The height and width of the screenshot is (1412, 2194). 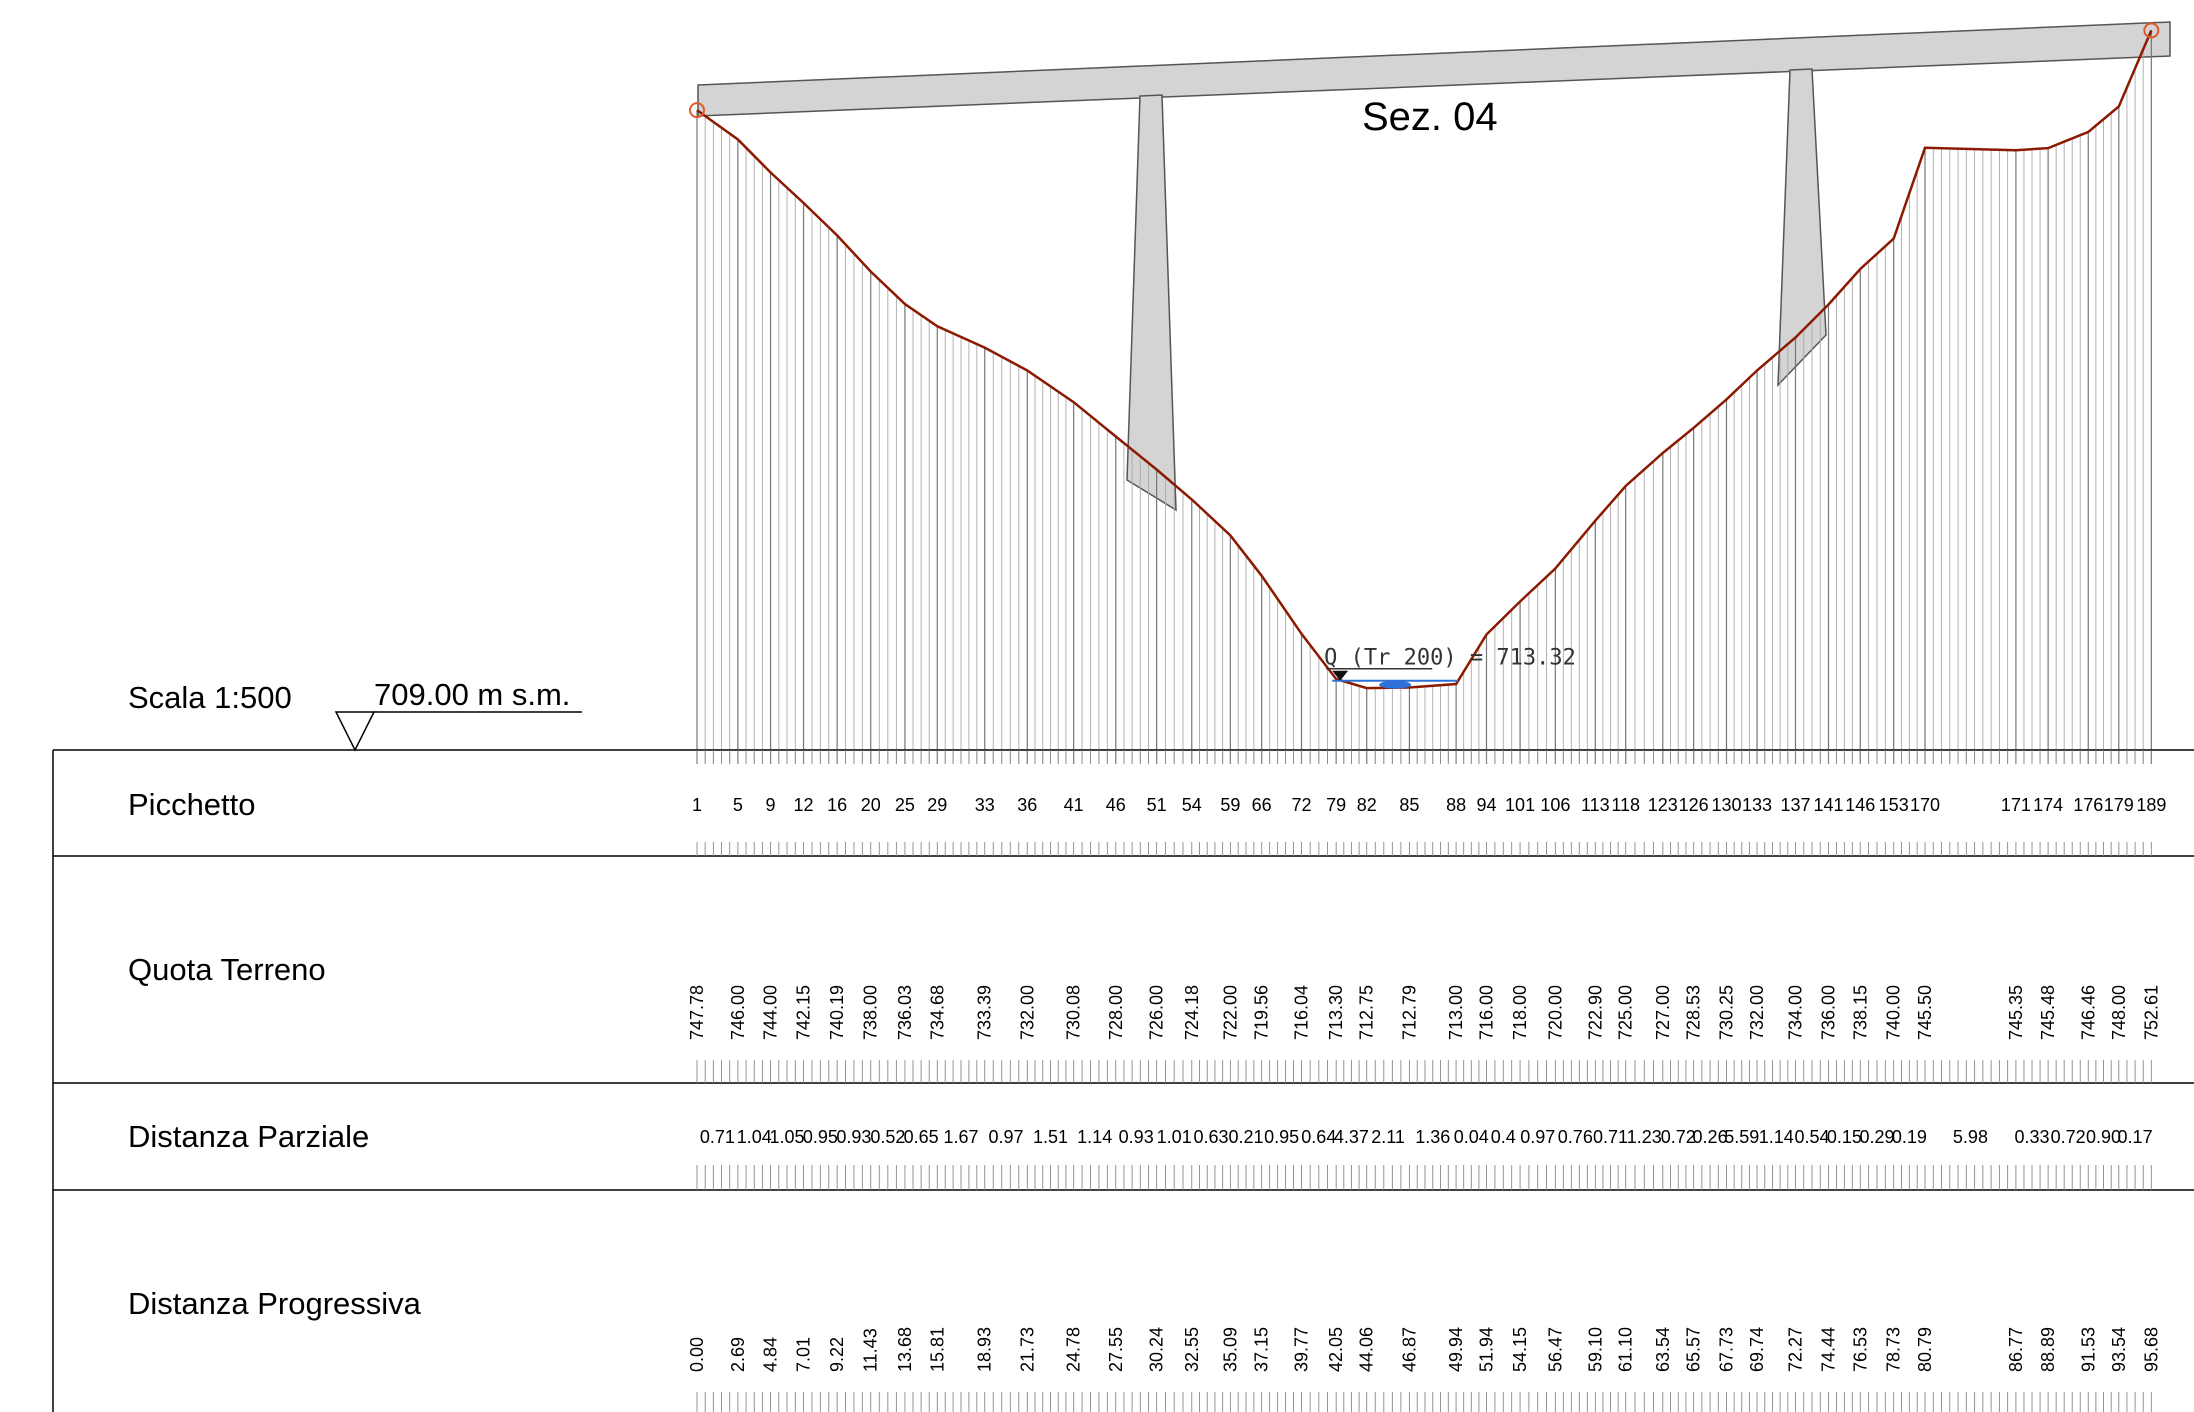 What do you see at coordinates (1860, 805) in the screenshot?
I see `picchetto-value: 146` at bounding box center [1860, 805].